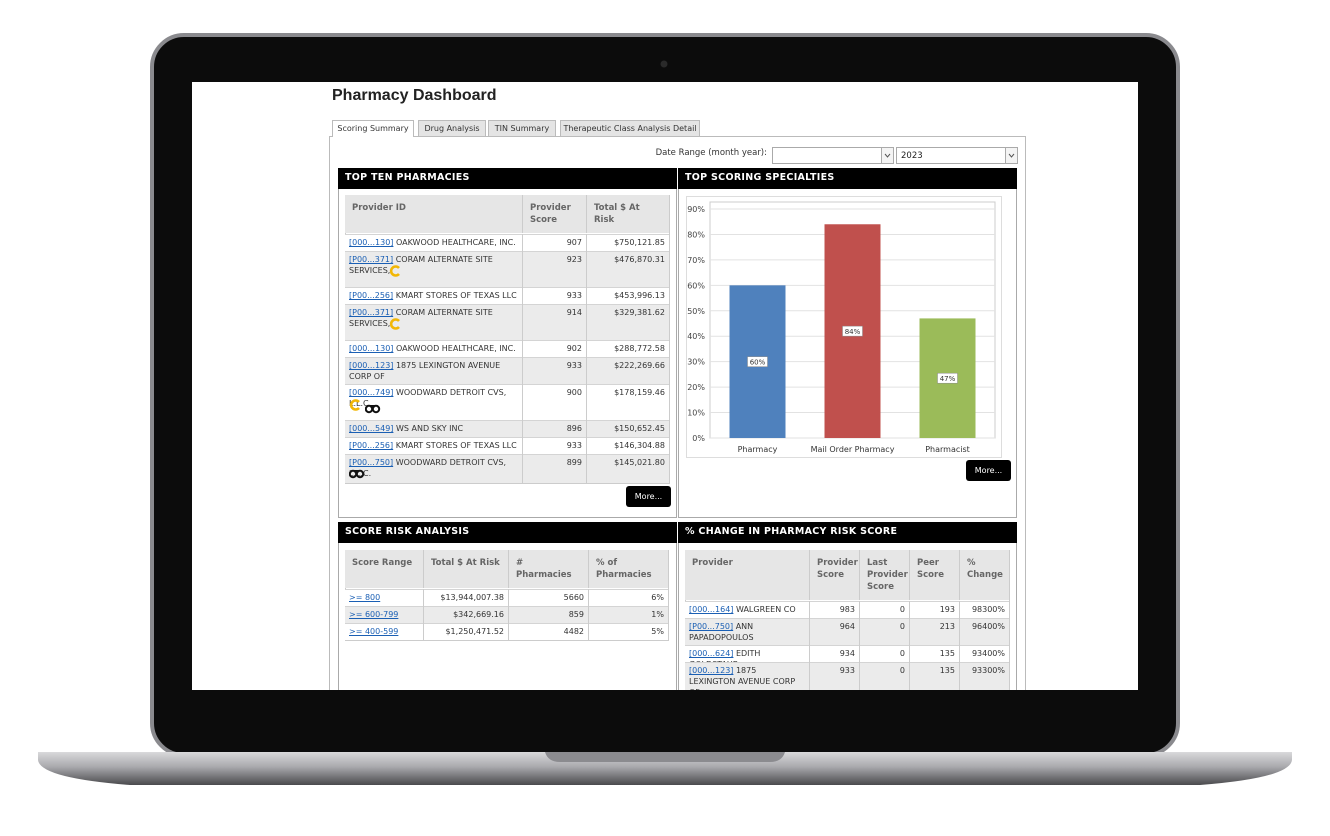 This screenshot has height=836, width=1330. I want to click on provider-name: WALGREEN CO, so click(765, 609).